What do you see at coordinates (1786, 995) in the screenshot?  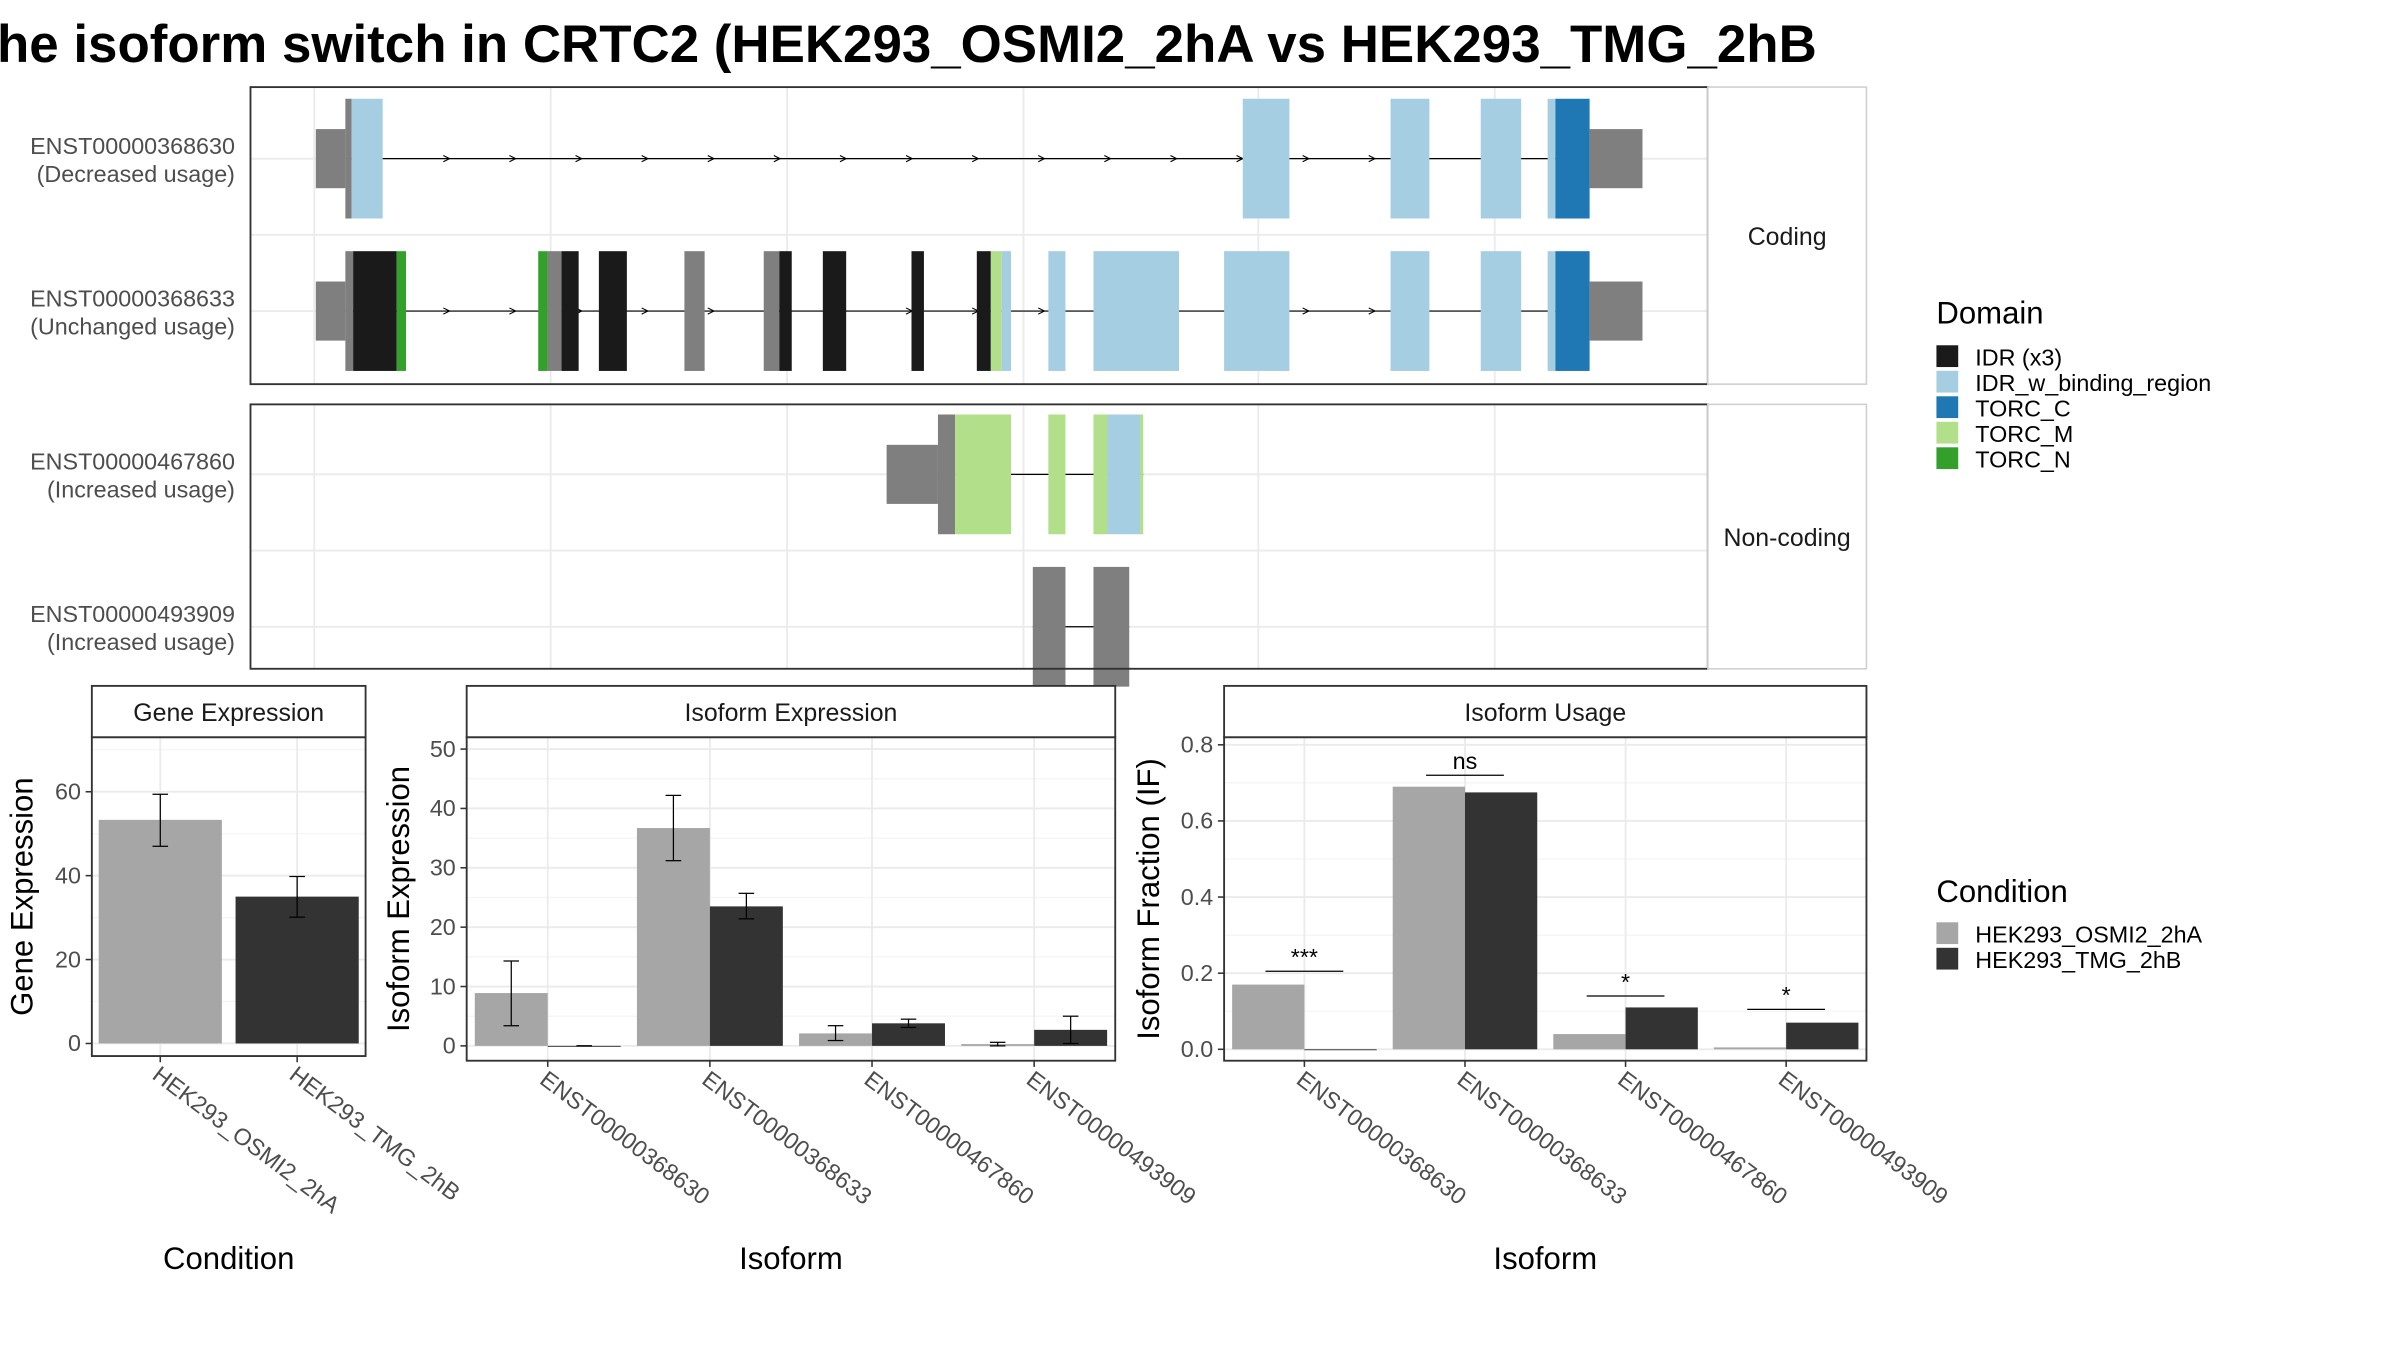 I see `significance-label: *` at bounding box center [1786, 995].